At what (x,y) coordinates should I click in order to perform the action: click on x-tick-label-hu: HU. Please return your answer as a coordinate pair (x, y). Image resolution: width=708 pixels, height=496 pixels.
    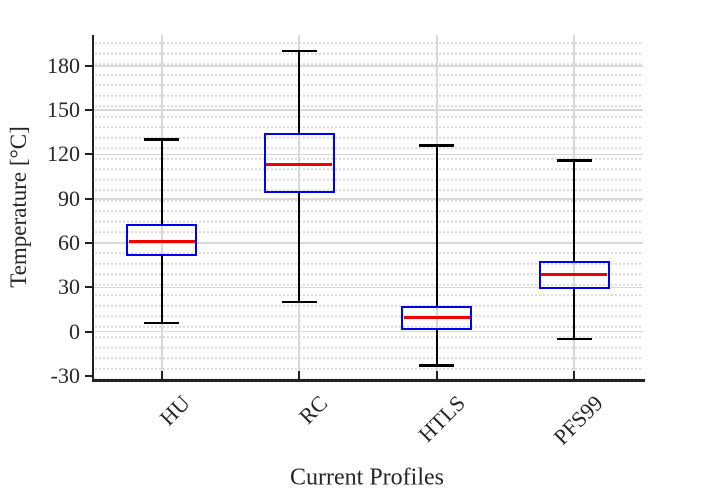
    Looking at the image, I should click on (174, 410).